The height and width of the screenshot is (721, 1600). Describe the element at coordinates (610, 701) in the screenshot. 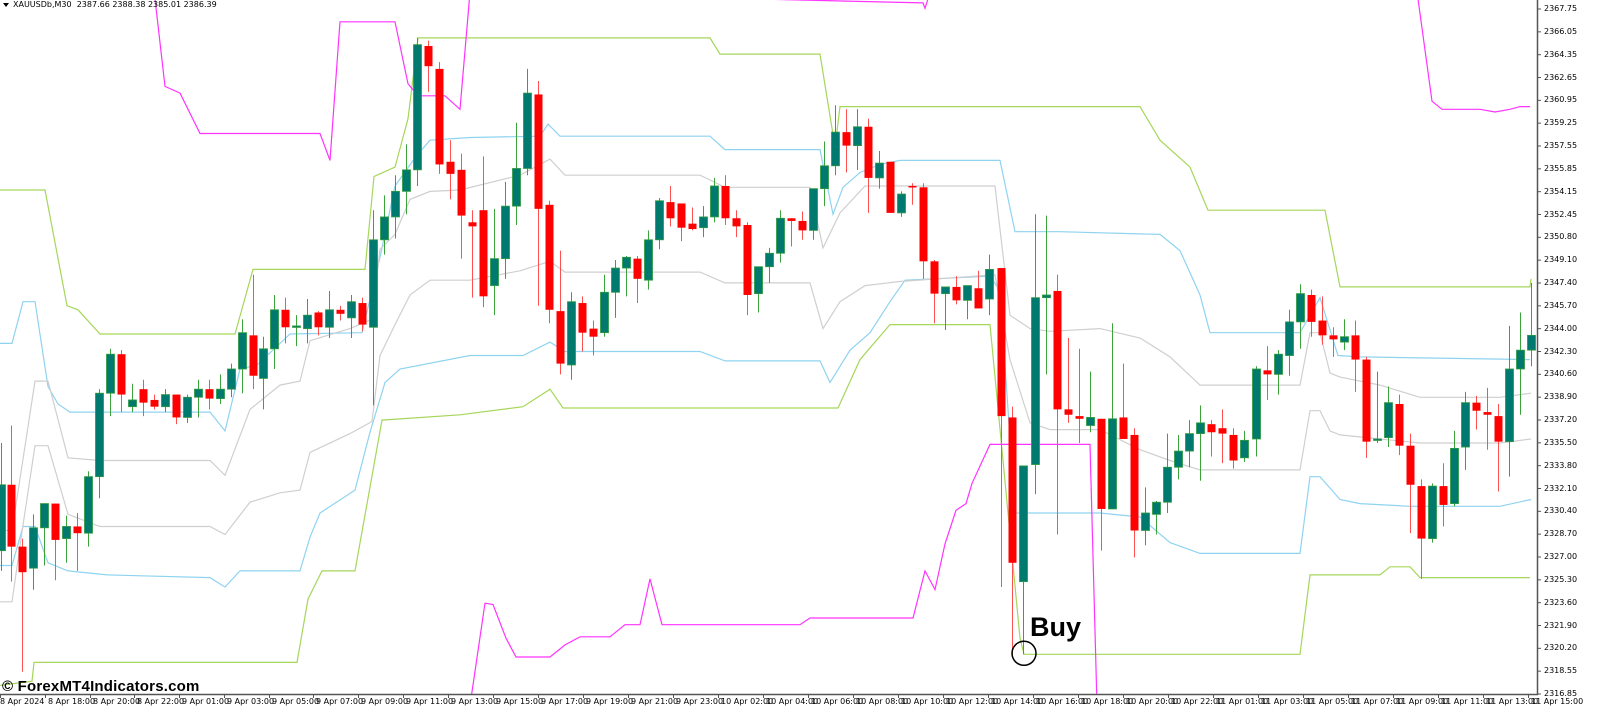

I see `time-tick-label: 9 Apr 19:00` at that location.